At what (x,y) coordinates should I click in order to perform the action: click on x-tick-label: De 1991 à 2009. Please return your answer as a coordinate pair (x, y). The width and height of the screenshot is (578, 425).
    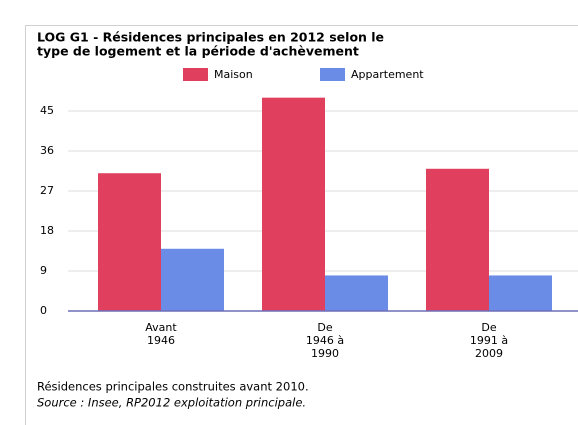
    Looking at the image, I should click on (489, 340).